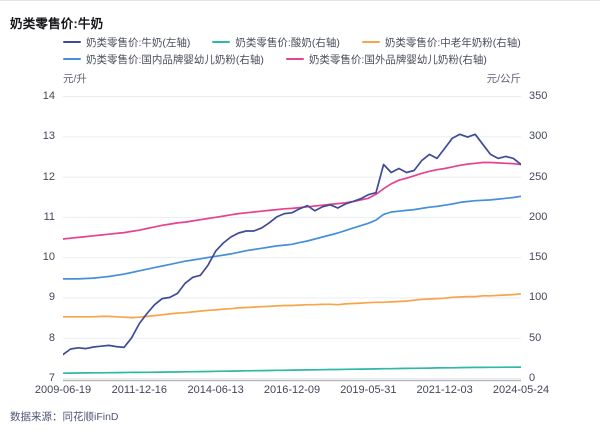 The image size is (600, 440). I want to click on legend-item: 奶类零售价:中老年奶粉(右轴), so click(441, 42).